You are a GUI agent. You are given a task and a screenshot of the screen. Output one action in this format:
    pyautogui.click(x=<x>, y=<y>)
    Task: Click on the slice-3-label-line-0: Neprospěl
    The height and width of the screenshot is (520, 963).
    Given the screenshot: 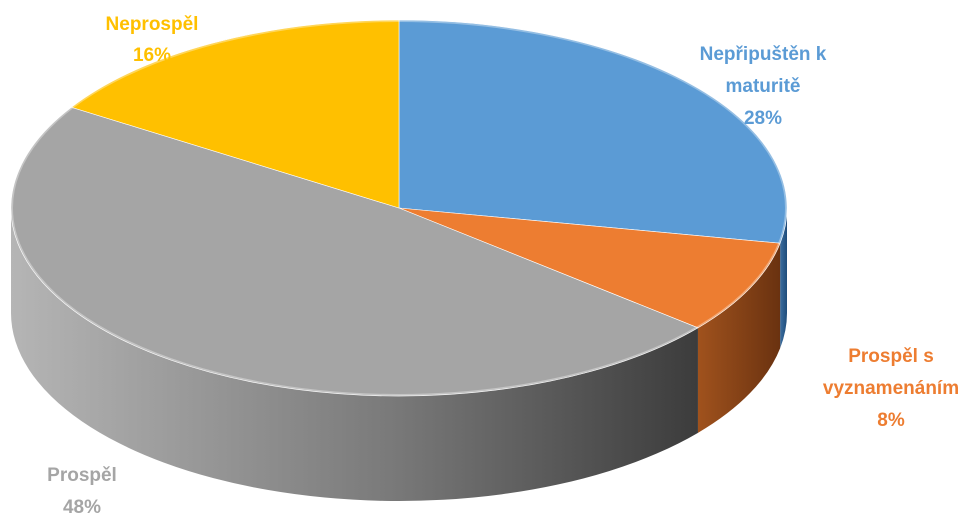 What is the action you would take?
    pyautogui.click(x=152, y=24)
    